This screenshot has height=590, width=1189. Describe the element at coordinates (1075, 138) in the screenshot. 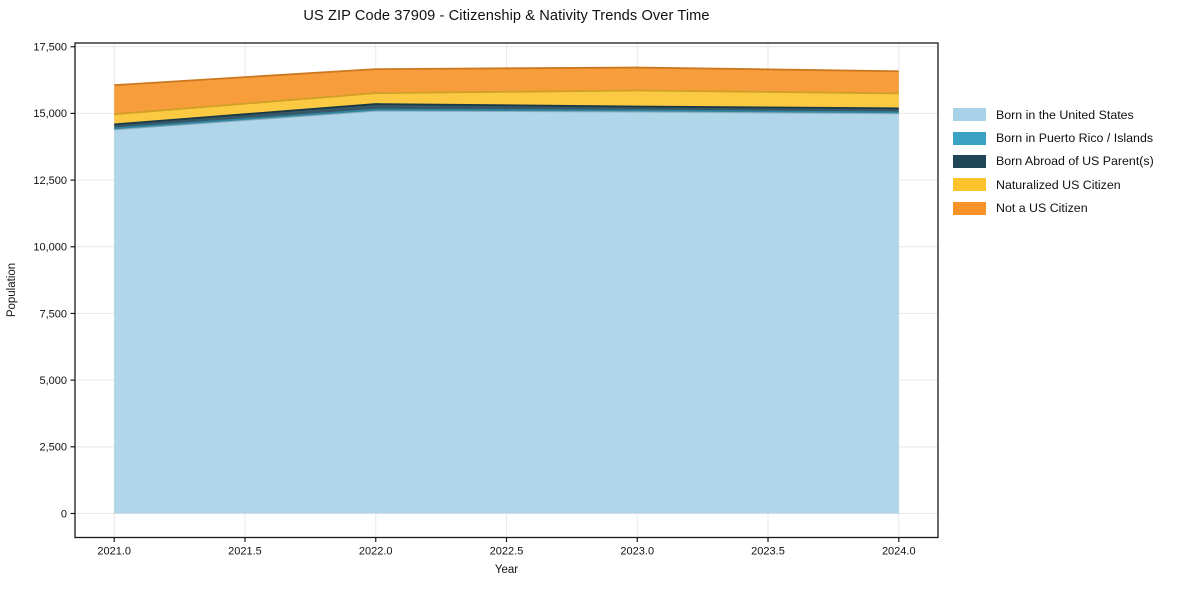

I see `legend-label: Born in Puerto Rico / Islands` at that location.